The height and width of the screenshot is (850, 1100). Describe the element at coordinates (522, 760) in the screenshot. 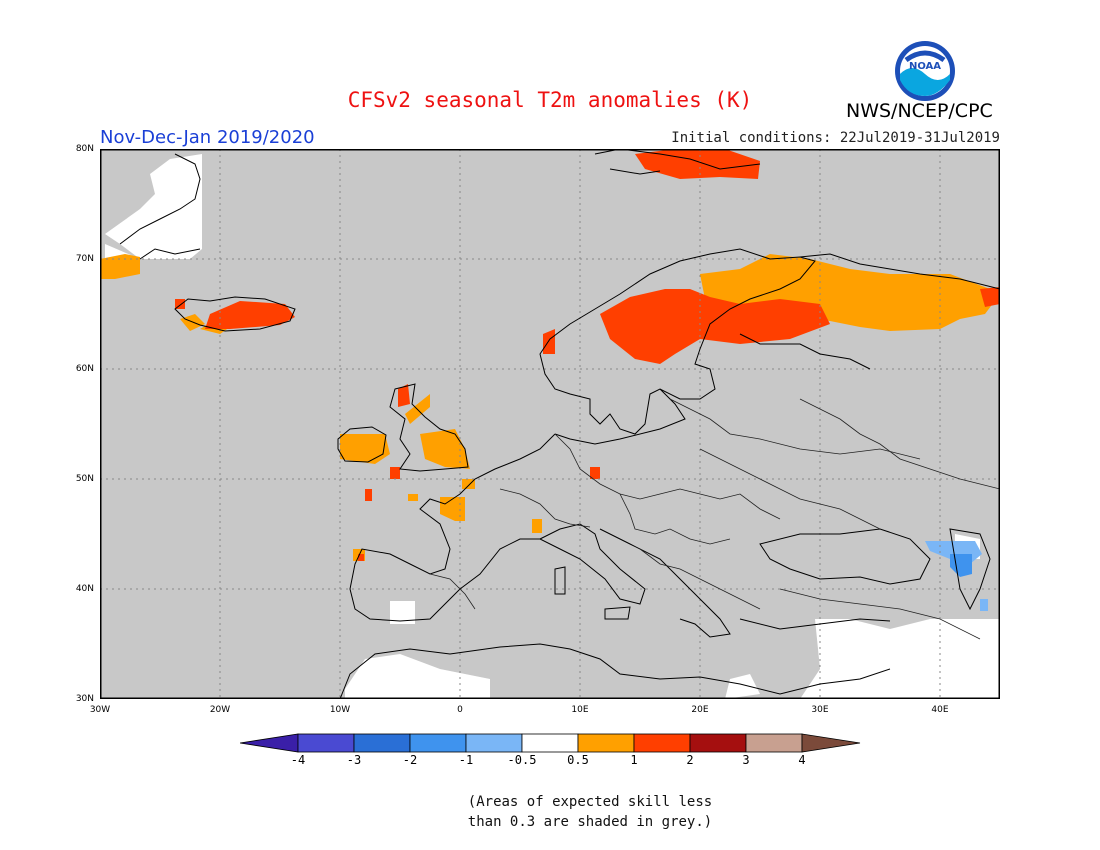

I see `colorbar-label: -0.5` at that location.